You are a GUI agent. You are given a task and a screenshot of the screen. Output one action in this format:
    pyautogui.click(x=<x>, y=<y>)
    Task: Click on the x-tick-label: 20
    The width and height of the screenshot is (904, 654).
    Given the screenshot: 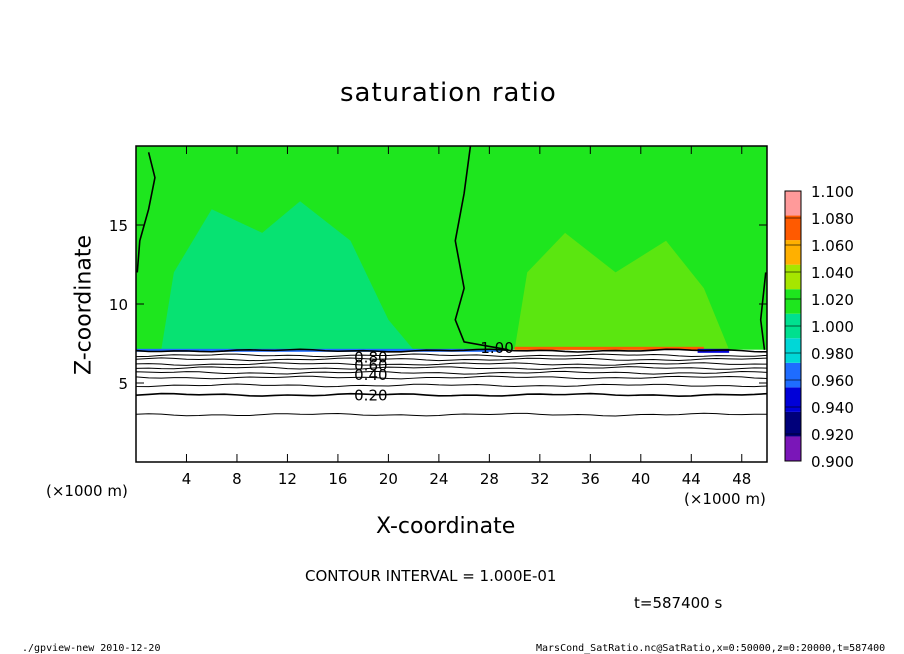 What is the action you would take?
    pyautogui.click(x=388, y=479)
    